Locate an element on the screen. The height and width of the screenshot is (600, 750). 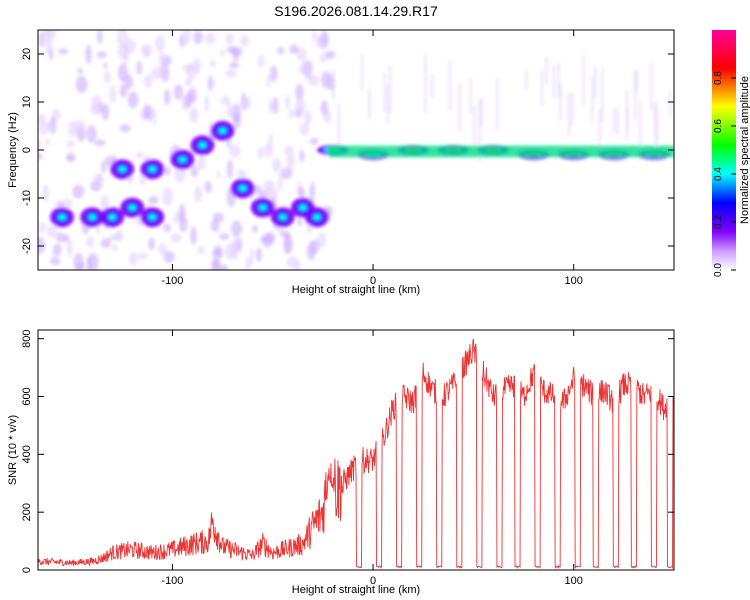
snr-y-tick-label-2: 400 is located at coordinates (27, 454).